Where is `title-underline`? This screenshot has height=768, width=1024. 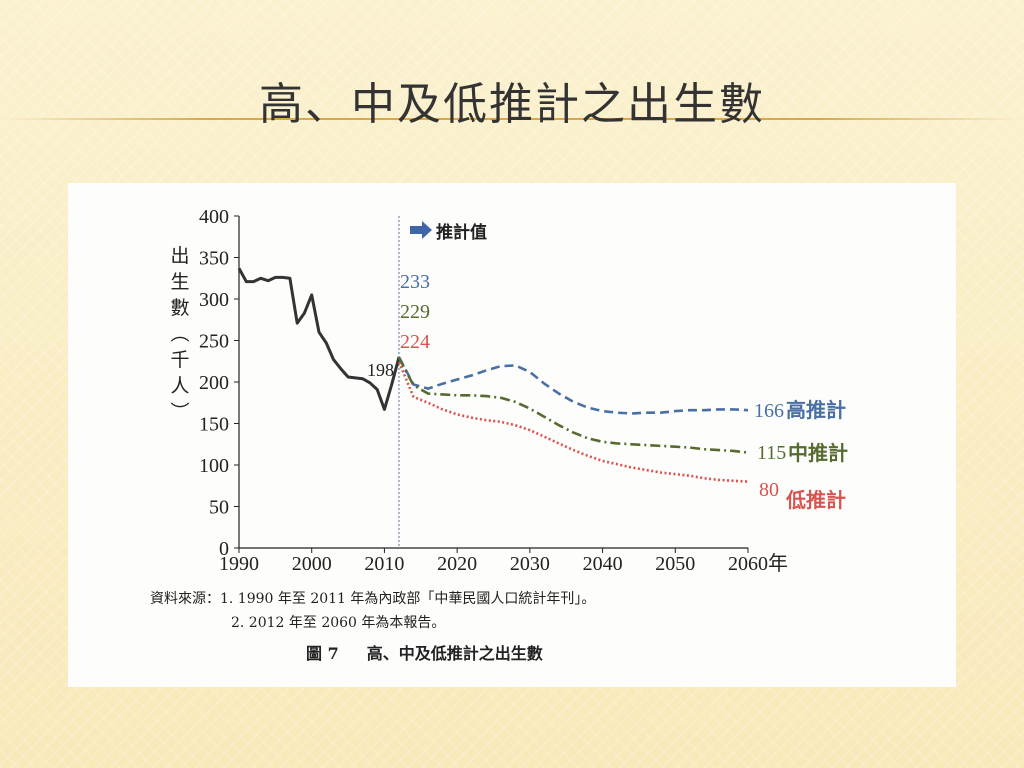
title-underline is located at coordinates (512, 119).